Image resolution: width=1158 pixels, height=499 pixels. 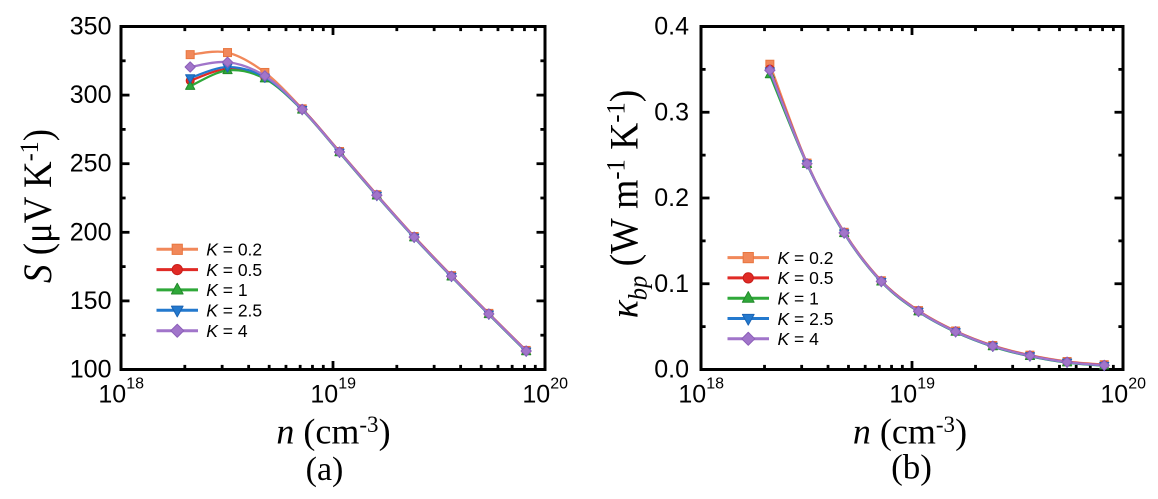 What do you see at coordinates (91, 232) in the screenshot?
I see `svg-text: 200` at bounding box center [91, 232].